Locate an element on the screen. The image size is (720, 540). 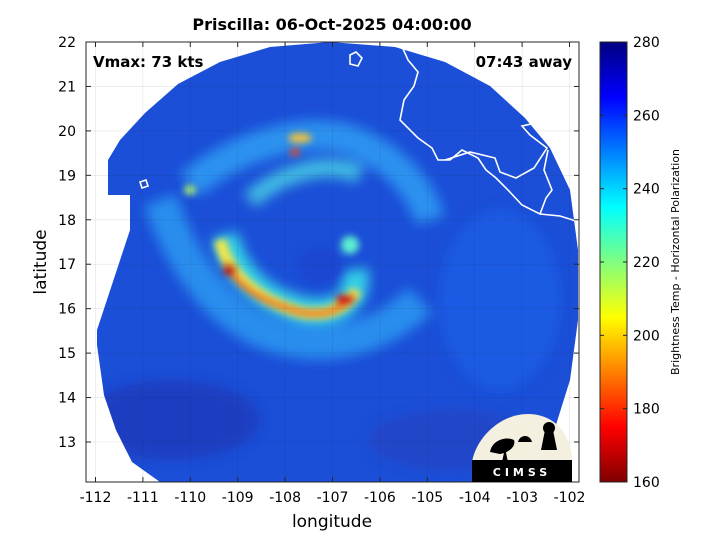
x-axis-title: longitude is located at coordinates (332, 522).